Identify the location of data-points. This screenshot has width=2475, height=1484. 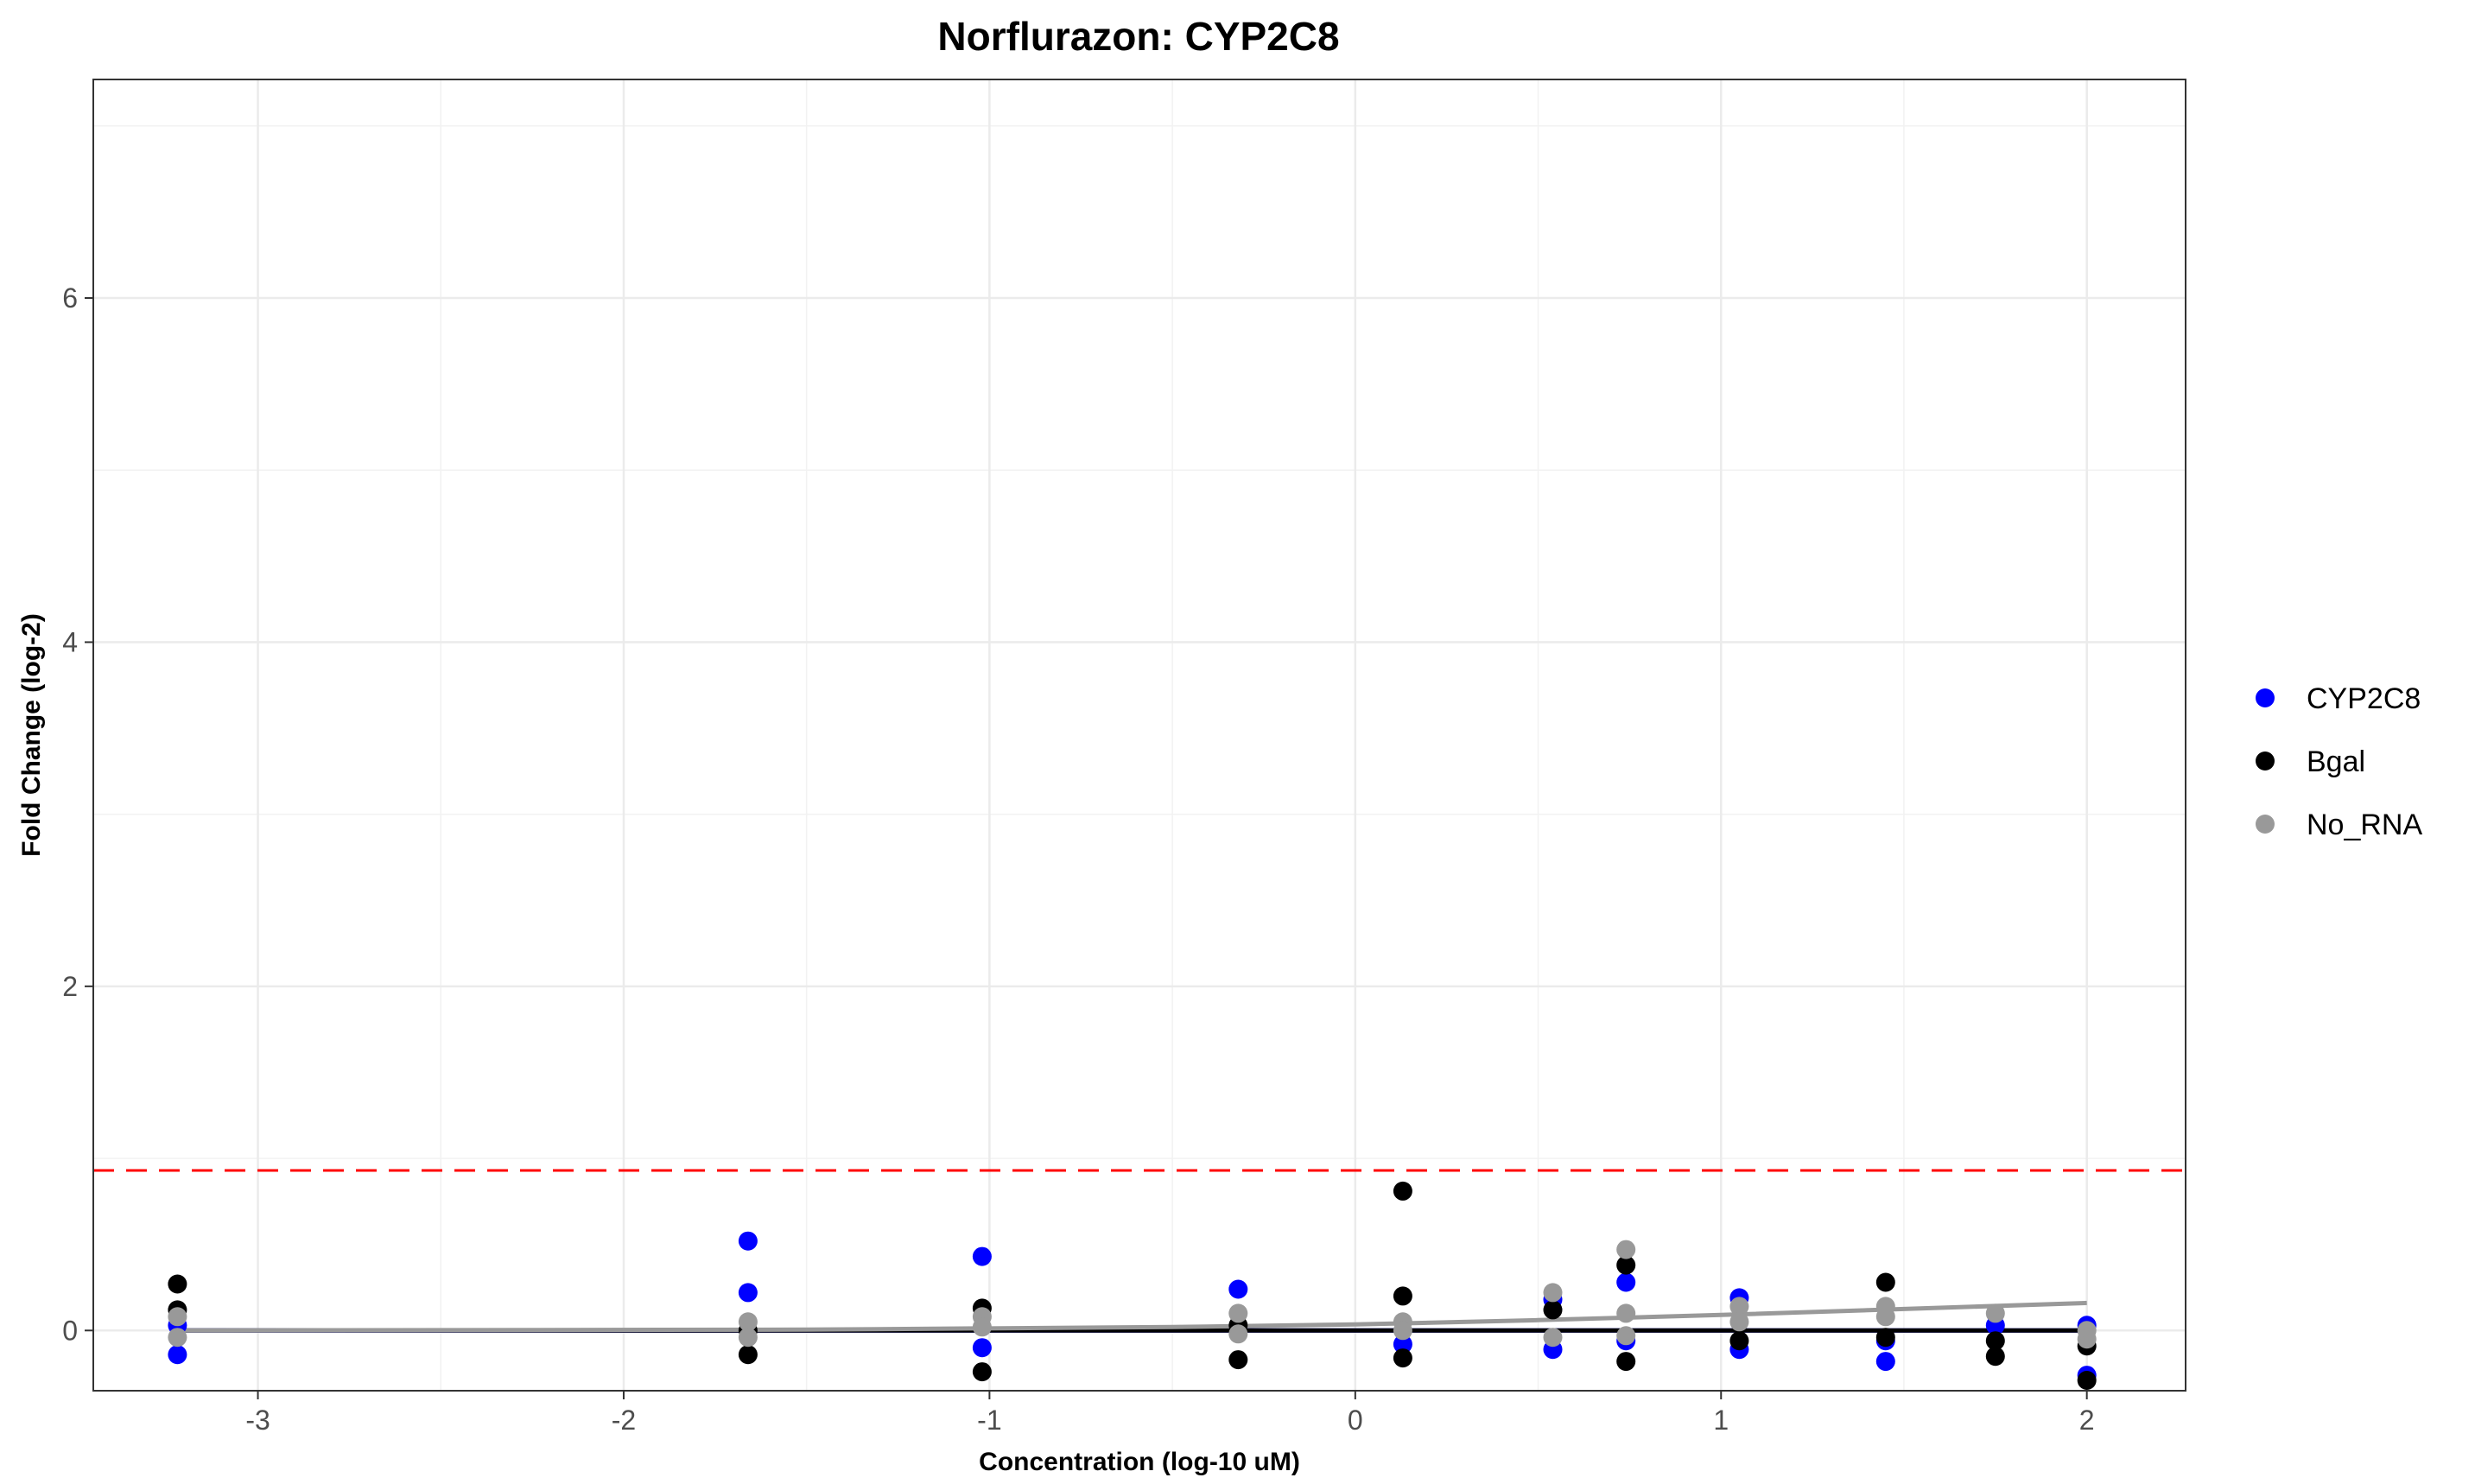
(1132, 1285).